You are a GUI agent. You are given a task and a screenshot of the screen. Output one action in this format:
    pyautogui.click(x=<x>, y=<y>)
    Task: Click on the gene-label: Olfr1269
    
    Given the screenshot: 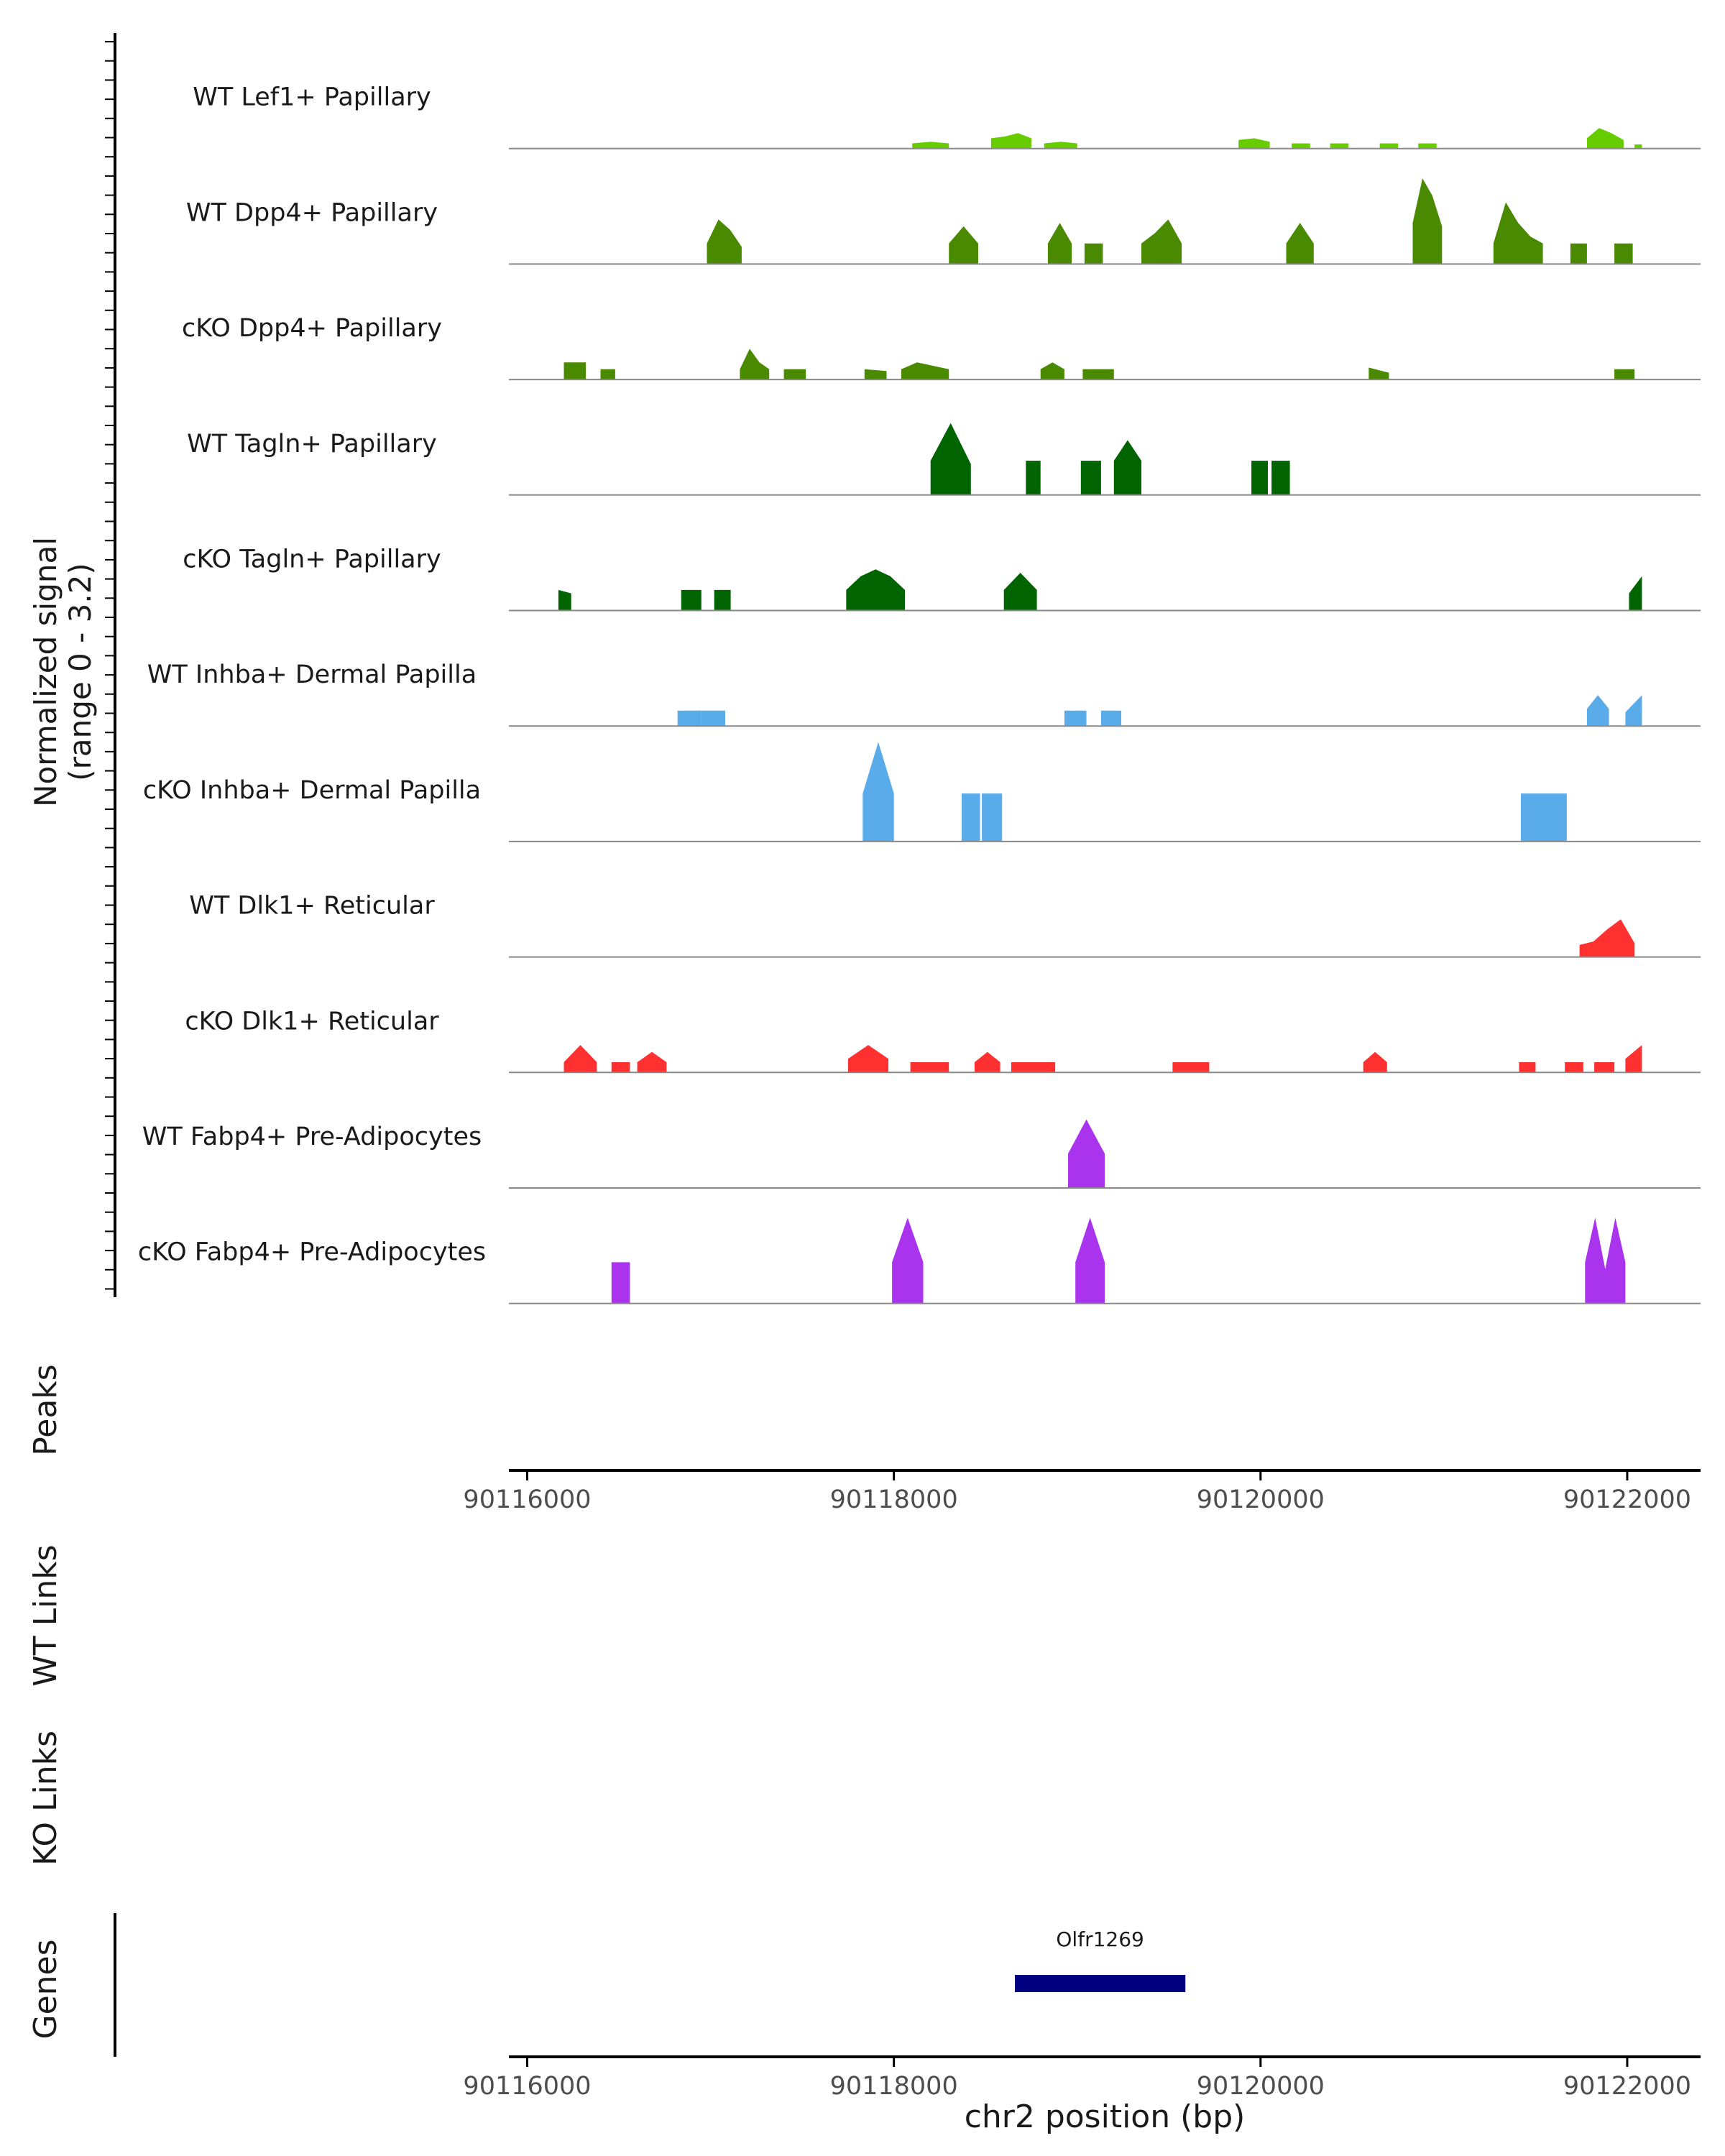 What is the action you would take?
    pyautogui.click(x=1100, y=1939)
    